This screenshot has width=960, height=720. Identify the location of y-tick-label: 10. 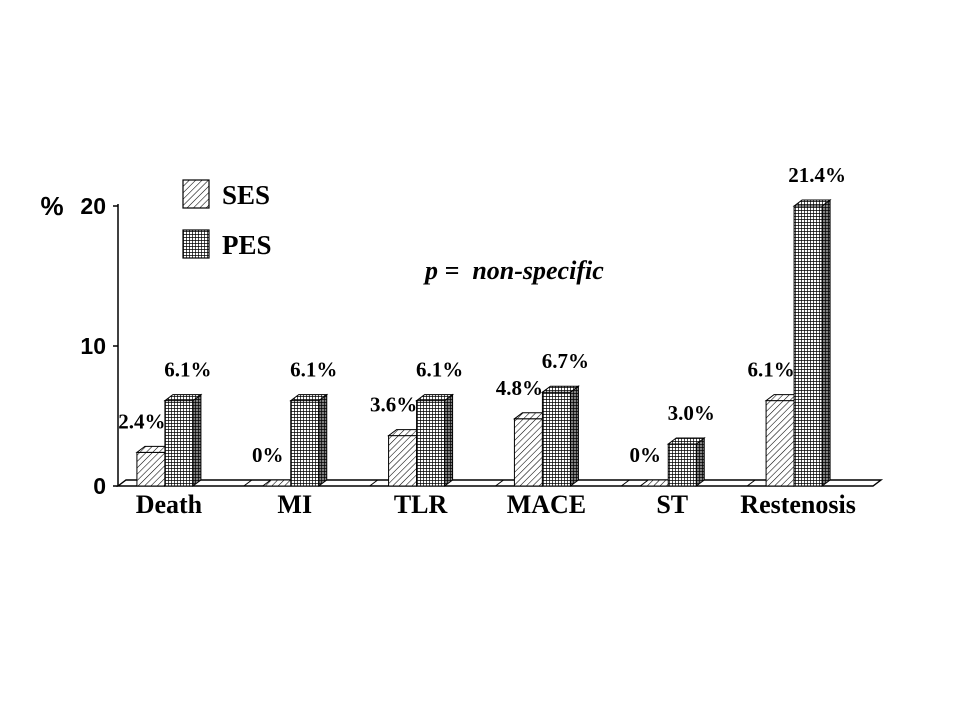
(93, 346).